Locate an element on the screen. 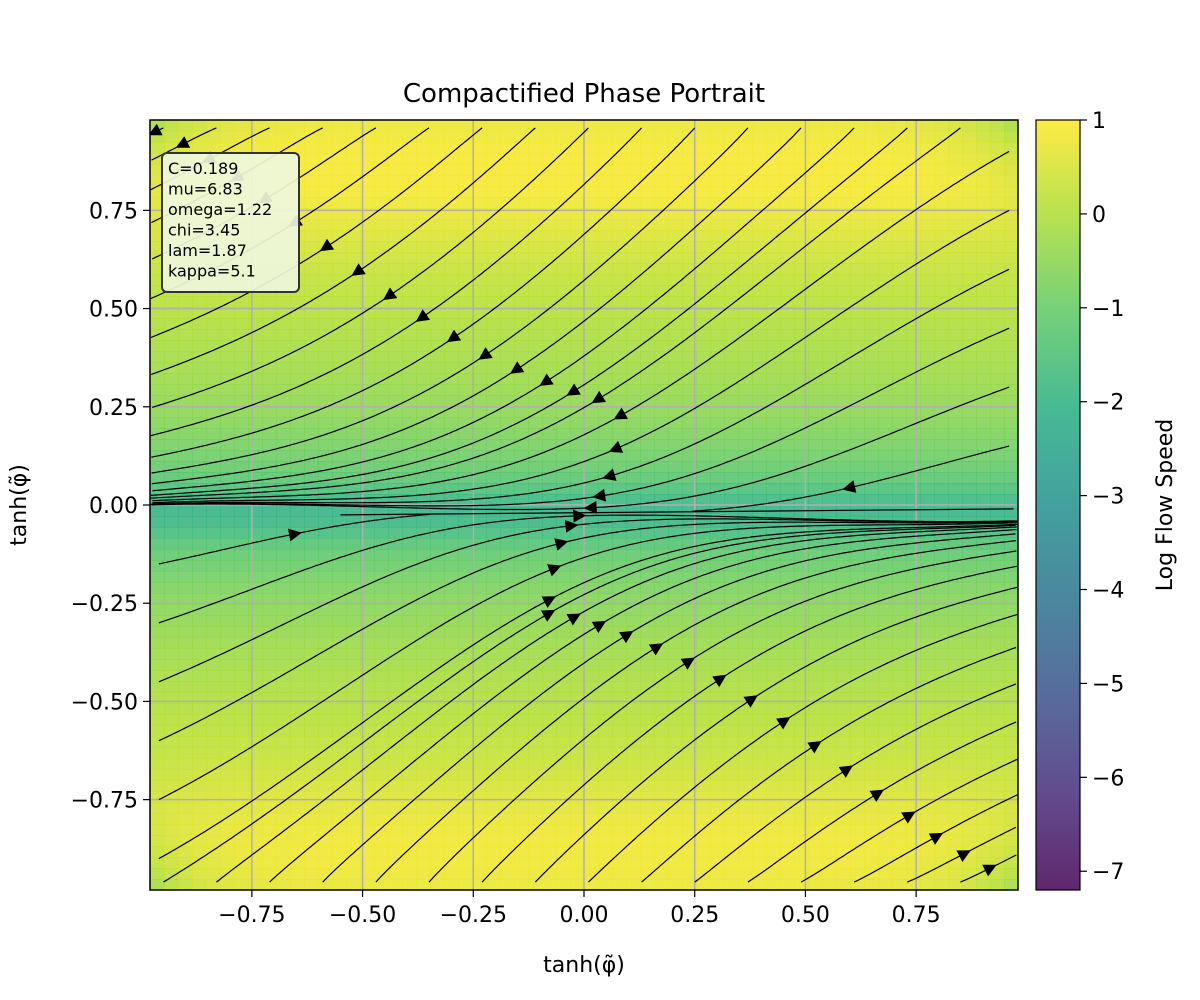 The image size is (1200, 1000). x-tick-label: −0.25 is located at coordinates (473, 915).